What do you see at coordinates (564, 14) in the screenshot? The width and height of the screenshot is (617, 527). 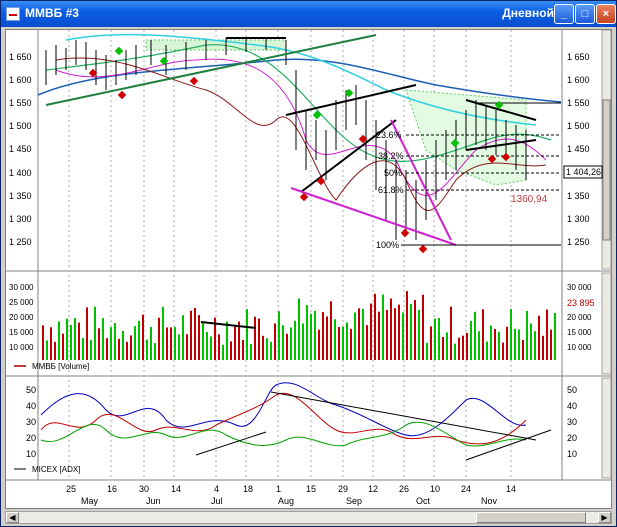 I see `minimize-button: _` at bounding box center [564, 14].